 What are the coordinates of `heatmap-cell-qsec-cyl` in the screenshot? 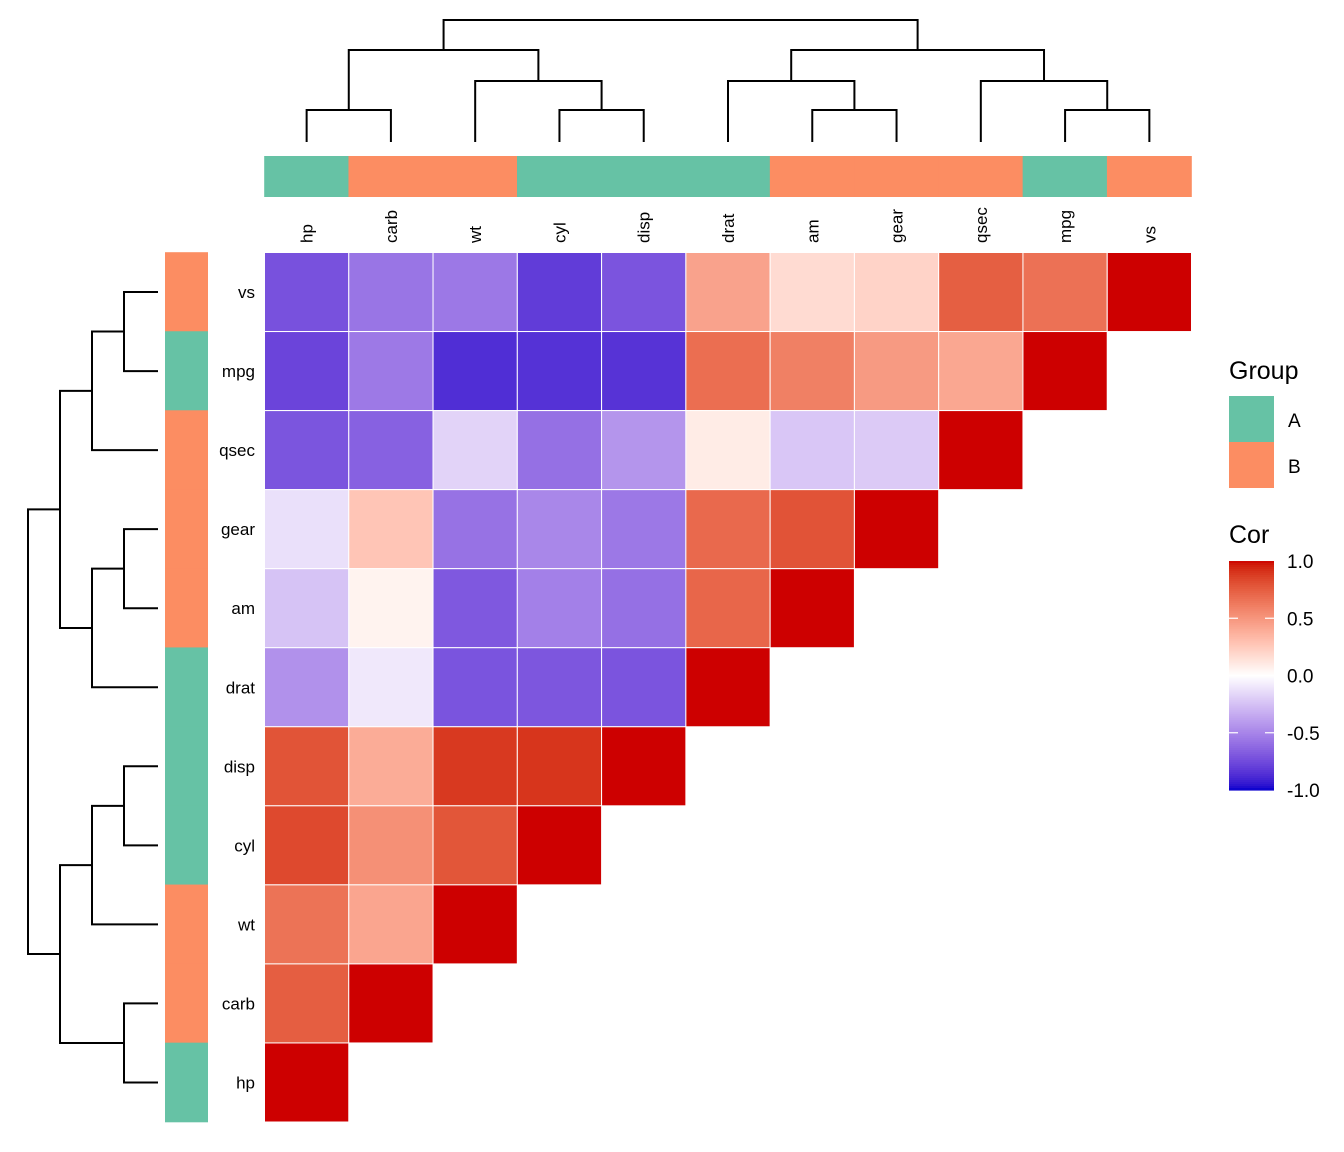 It's located at (559, 450).